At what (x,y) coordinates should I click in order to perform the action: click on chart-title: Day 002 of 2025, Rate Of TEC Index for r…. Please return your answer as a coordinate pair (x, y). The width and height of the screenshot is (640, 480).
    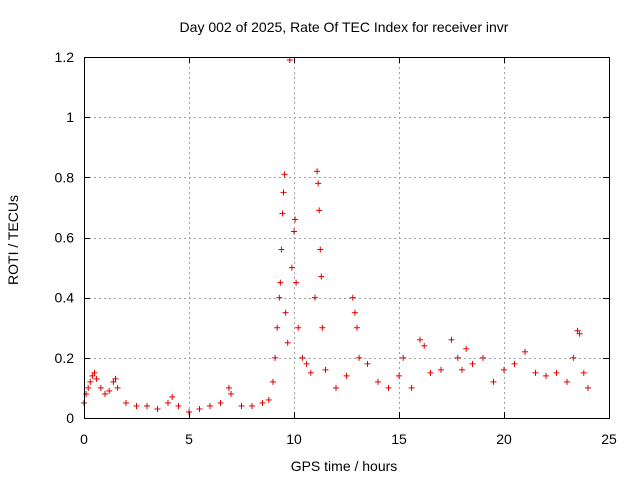
    Looking at the image, I should click on (344, 27).